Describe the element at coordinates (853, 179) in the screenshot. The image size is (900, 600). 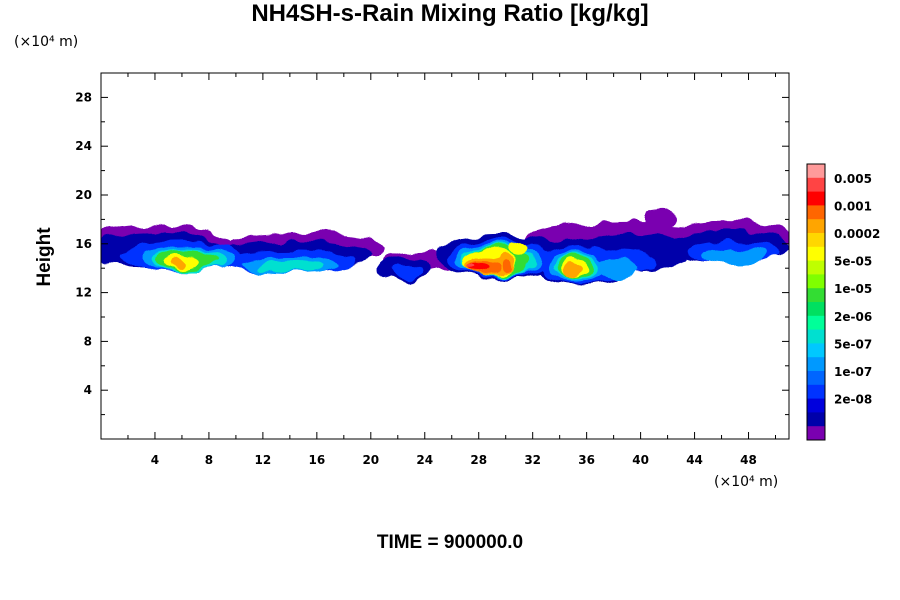
I see `colorbar-label: 0.005` at that location.